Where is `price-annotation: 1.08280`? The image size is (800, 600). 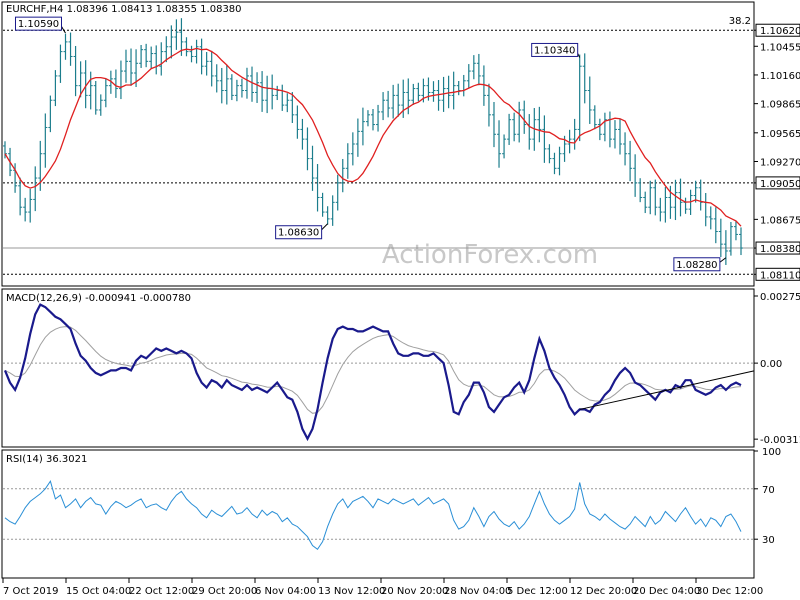
price-annotation: 1.08280 is located at coordinates (700, 264).